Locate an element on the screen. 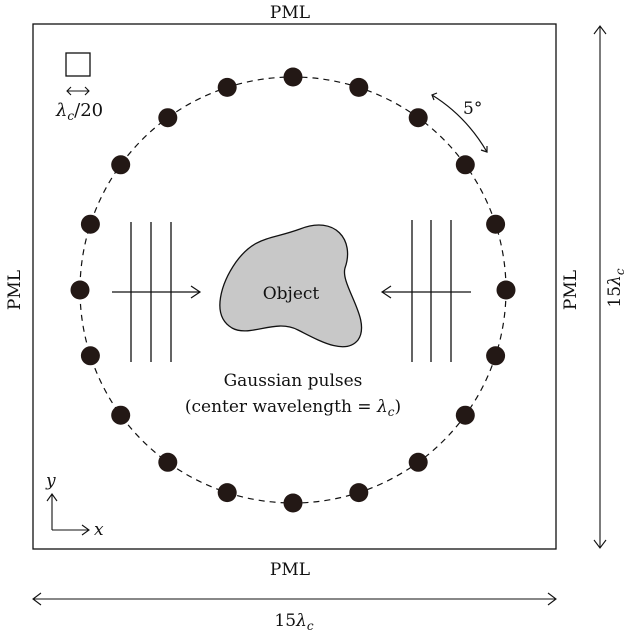 The width and height of the screenshot is (629, 637). angle-arc is located at coordinates (459, 122).